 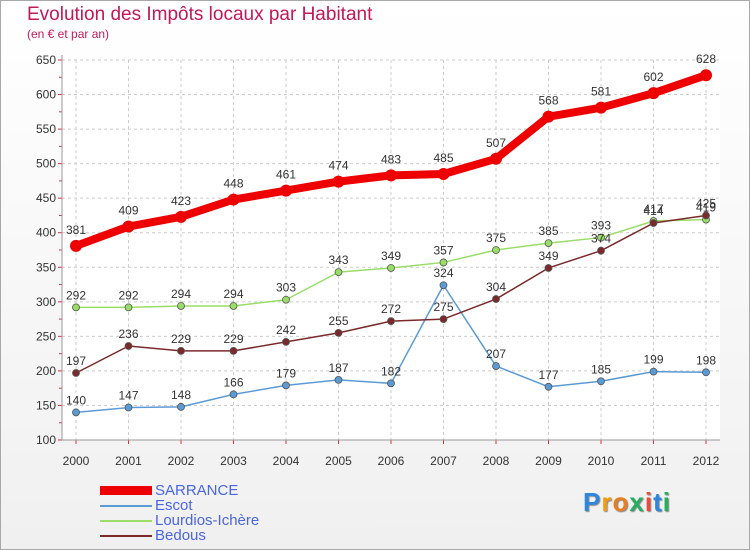 What do you see at coordinates (338, 368) in the screenshot?
I see `data-label: 187` at bounding box center [338, 368].